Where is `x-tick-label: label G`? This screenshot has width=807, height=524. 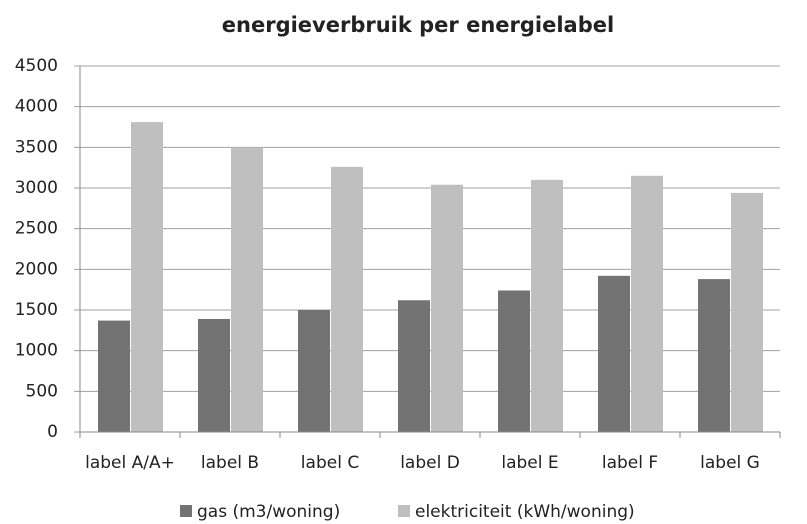 x-tick-label: label G is located at coordinates (730, 463).